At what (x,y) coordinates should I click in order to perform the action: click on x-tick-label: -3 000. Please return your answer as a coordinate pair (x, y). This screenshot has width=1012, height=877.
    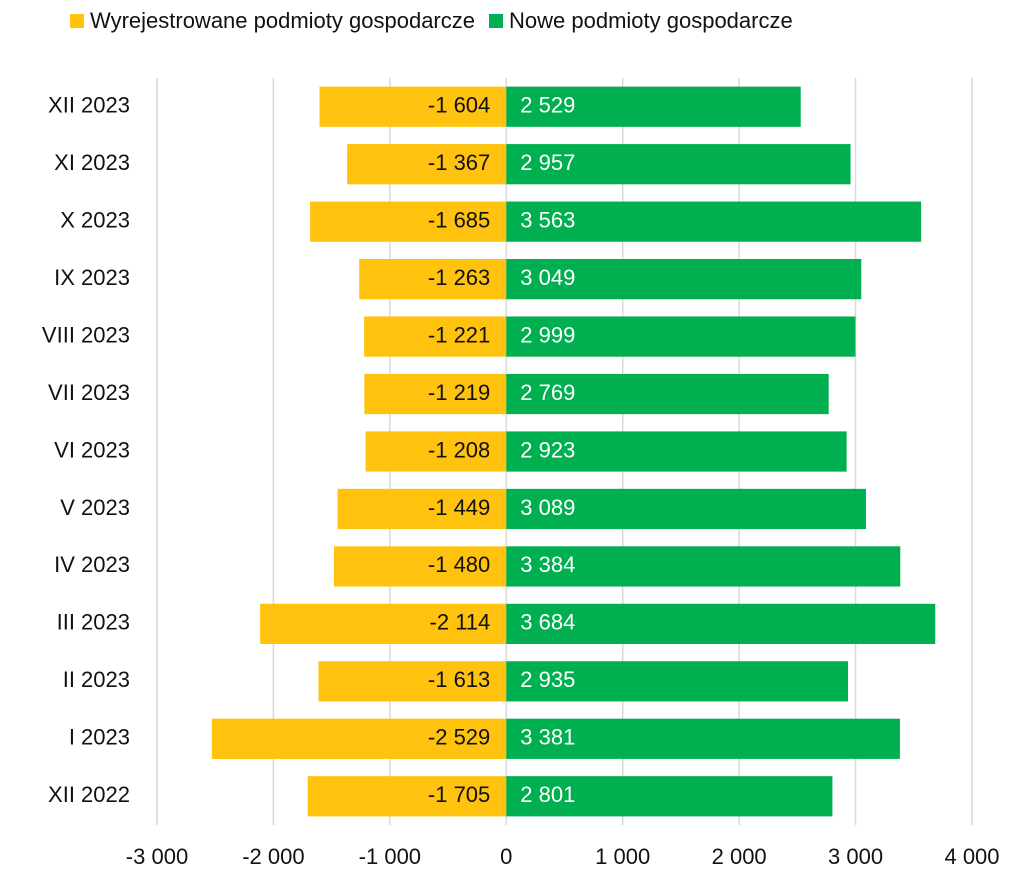
    Looking at the image, I should click on (157, 856).